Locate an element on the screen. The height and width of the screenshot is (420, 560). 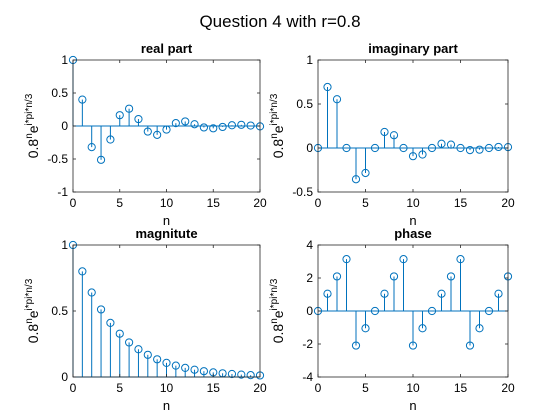
imaginary-part-y-tick-label: -0.5 is located at coordinates (302, 192).